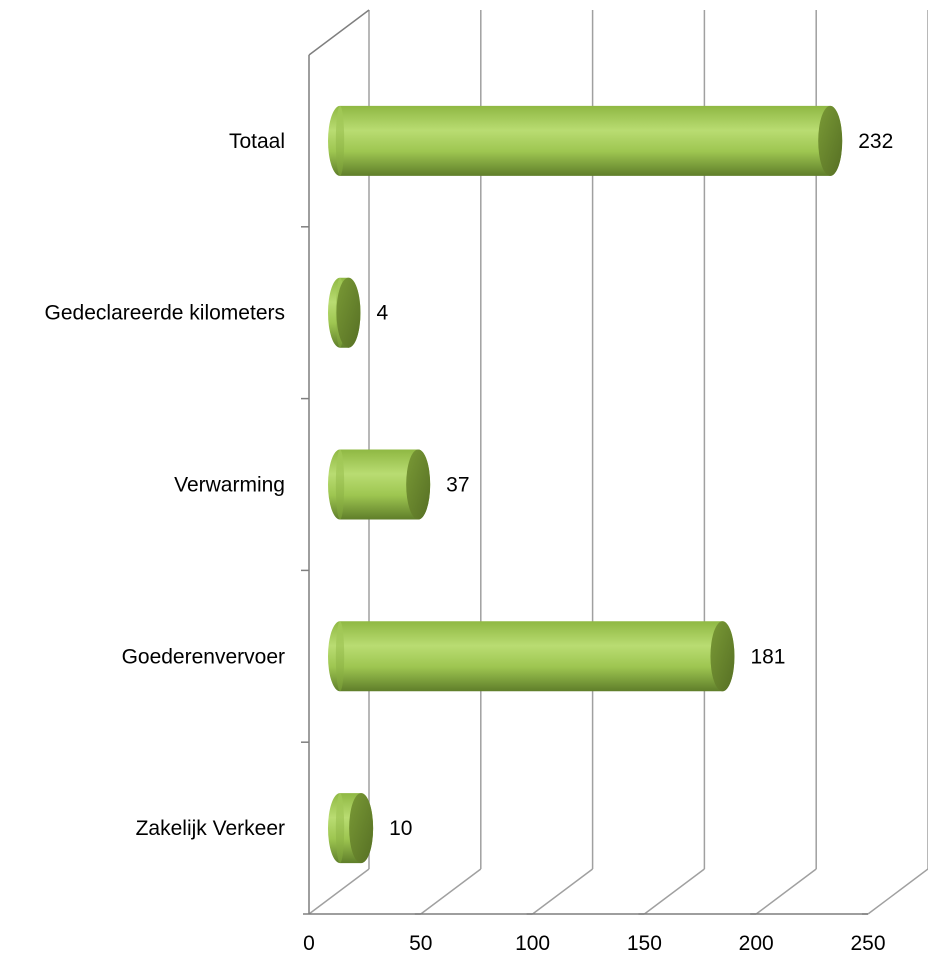 This screenshot has width=928, height=964. I want to click on data-label: 4, so click(382, 313).